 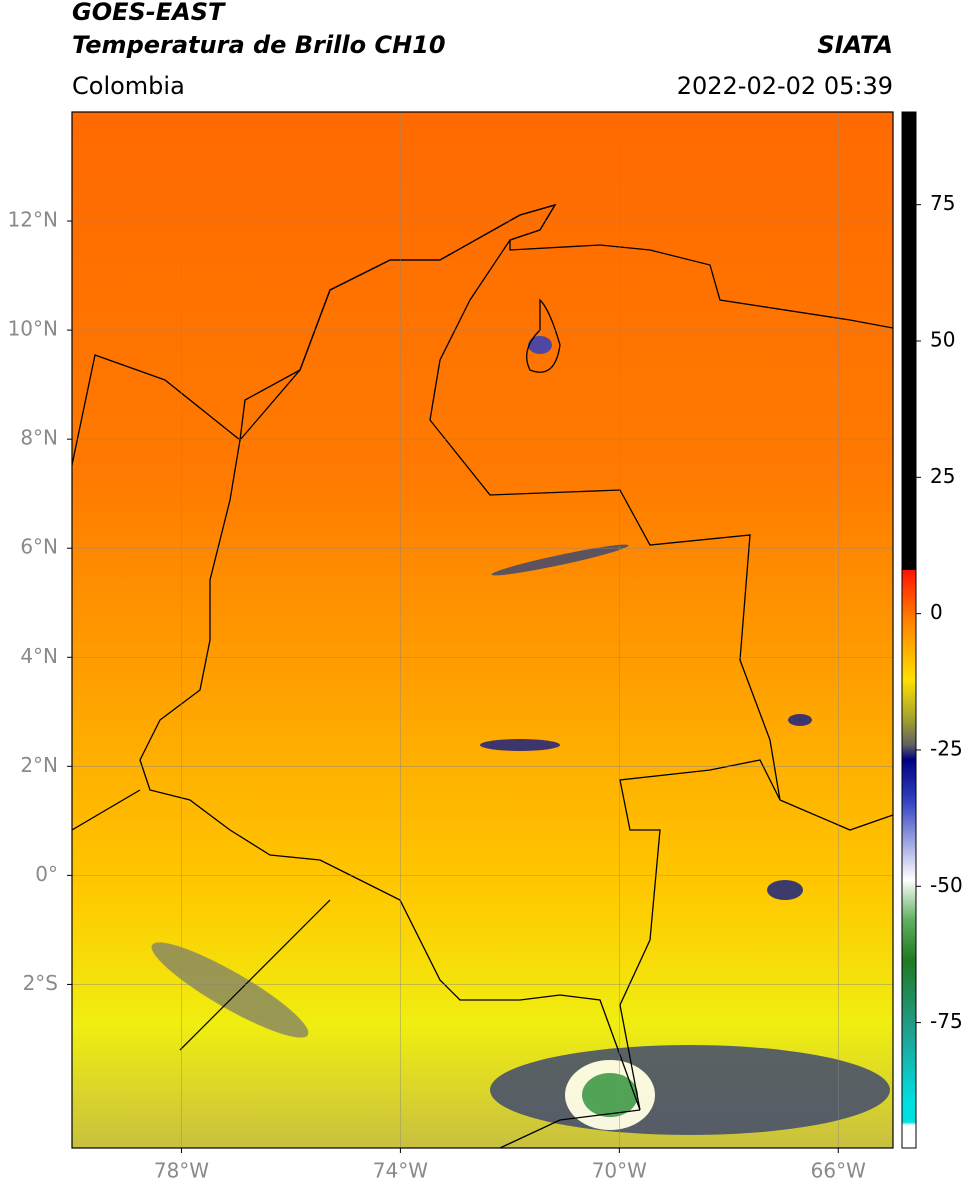 I want to click on lon-label: 66°W, so click(x=838, y=1171).